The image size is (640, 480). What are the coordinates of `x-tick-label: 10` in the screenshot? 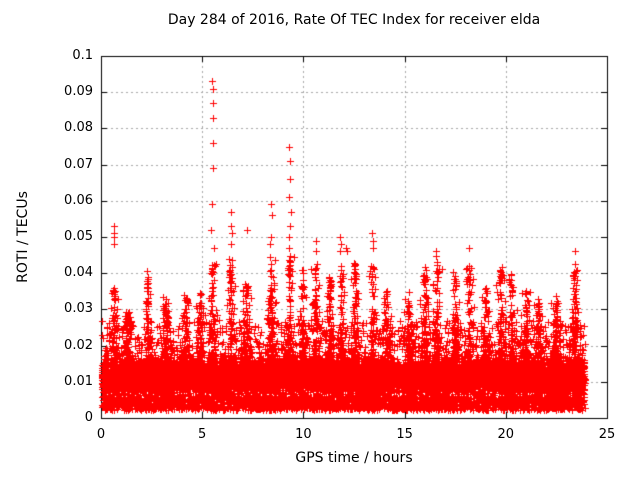 It's located at (303, 434).